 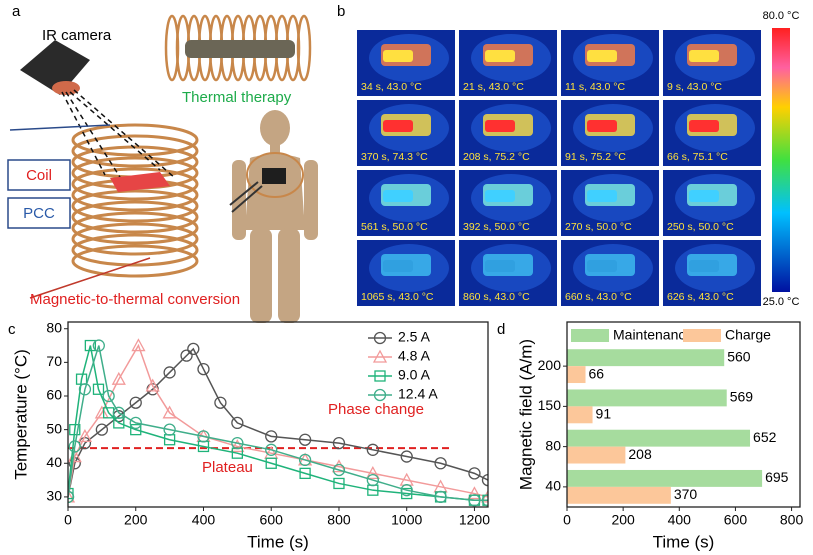 I want to click on image-label: 370 s, 74.3 °C, so click(x=394, y=157).